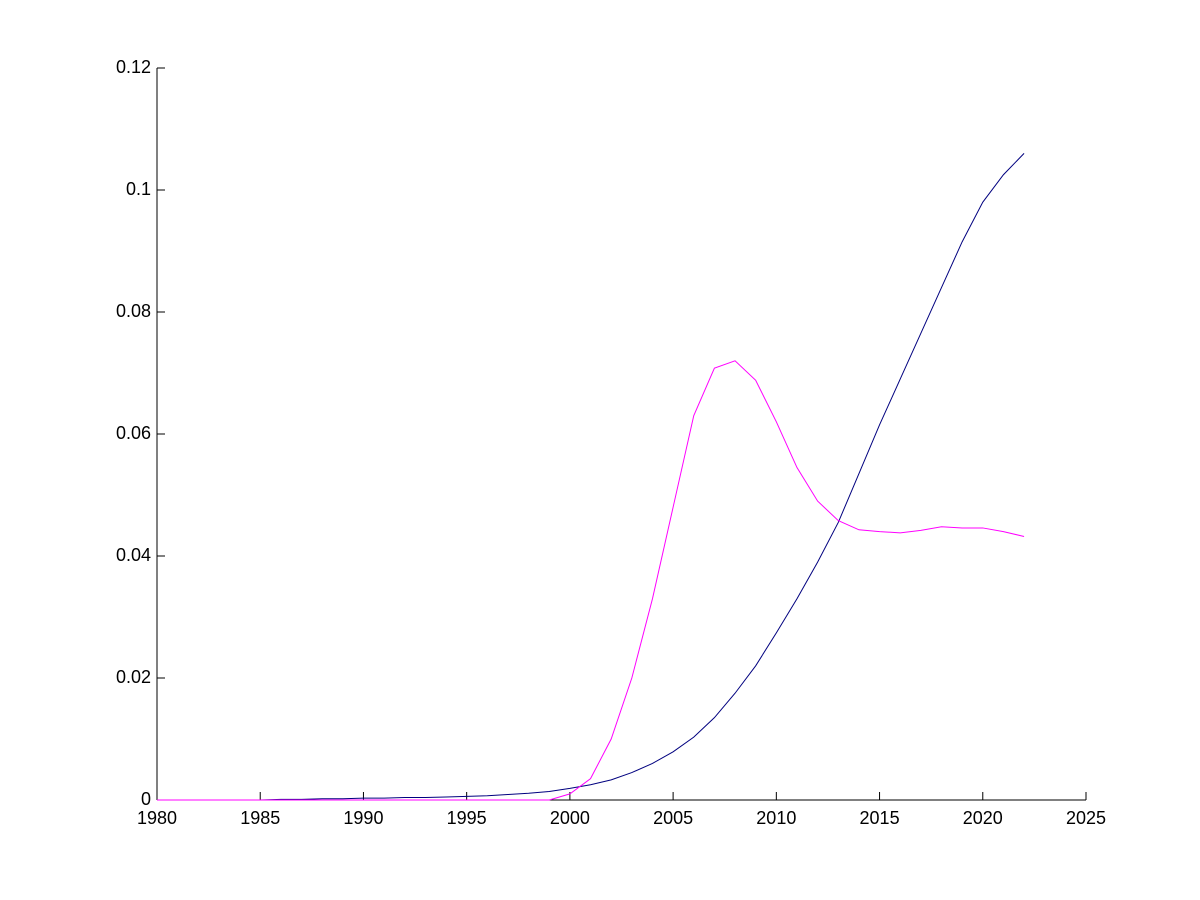 This screenshot has height=900, width=1200. What do you see at coordinates (133, 555) in the screenshot?
I see `y-tick-label: 0.04` at bounding box center [133, 555].